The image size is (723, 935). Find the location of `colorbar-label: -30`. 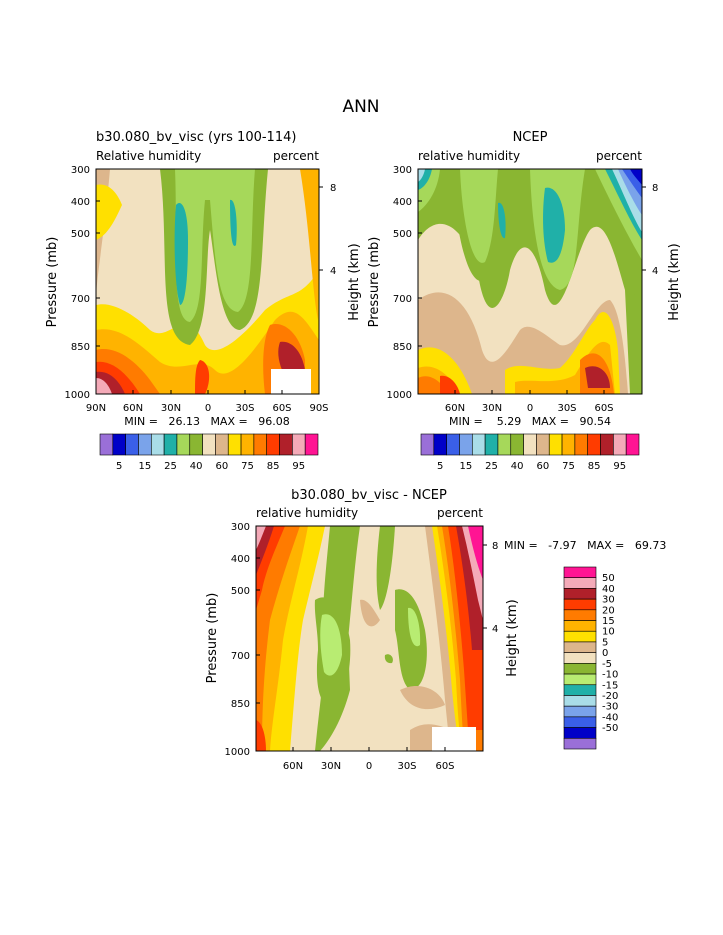

colorbar-label: -30 is located at coordinates (610, 707).